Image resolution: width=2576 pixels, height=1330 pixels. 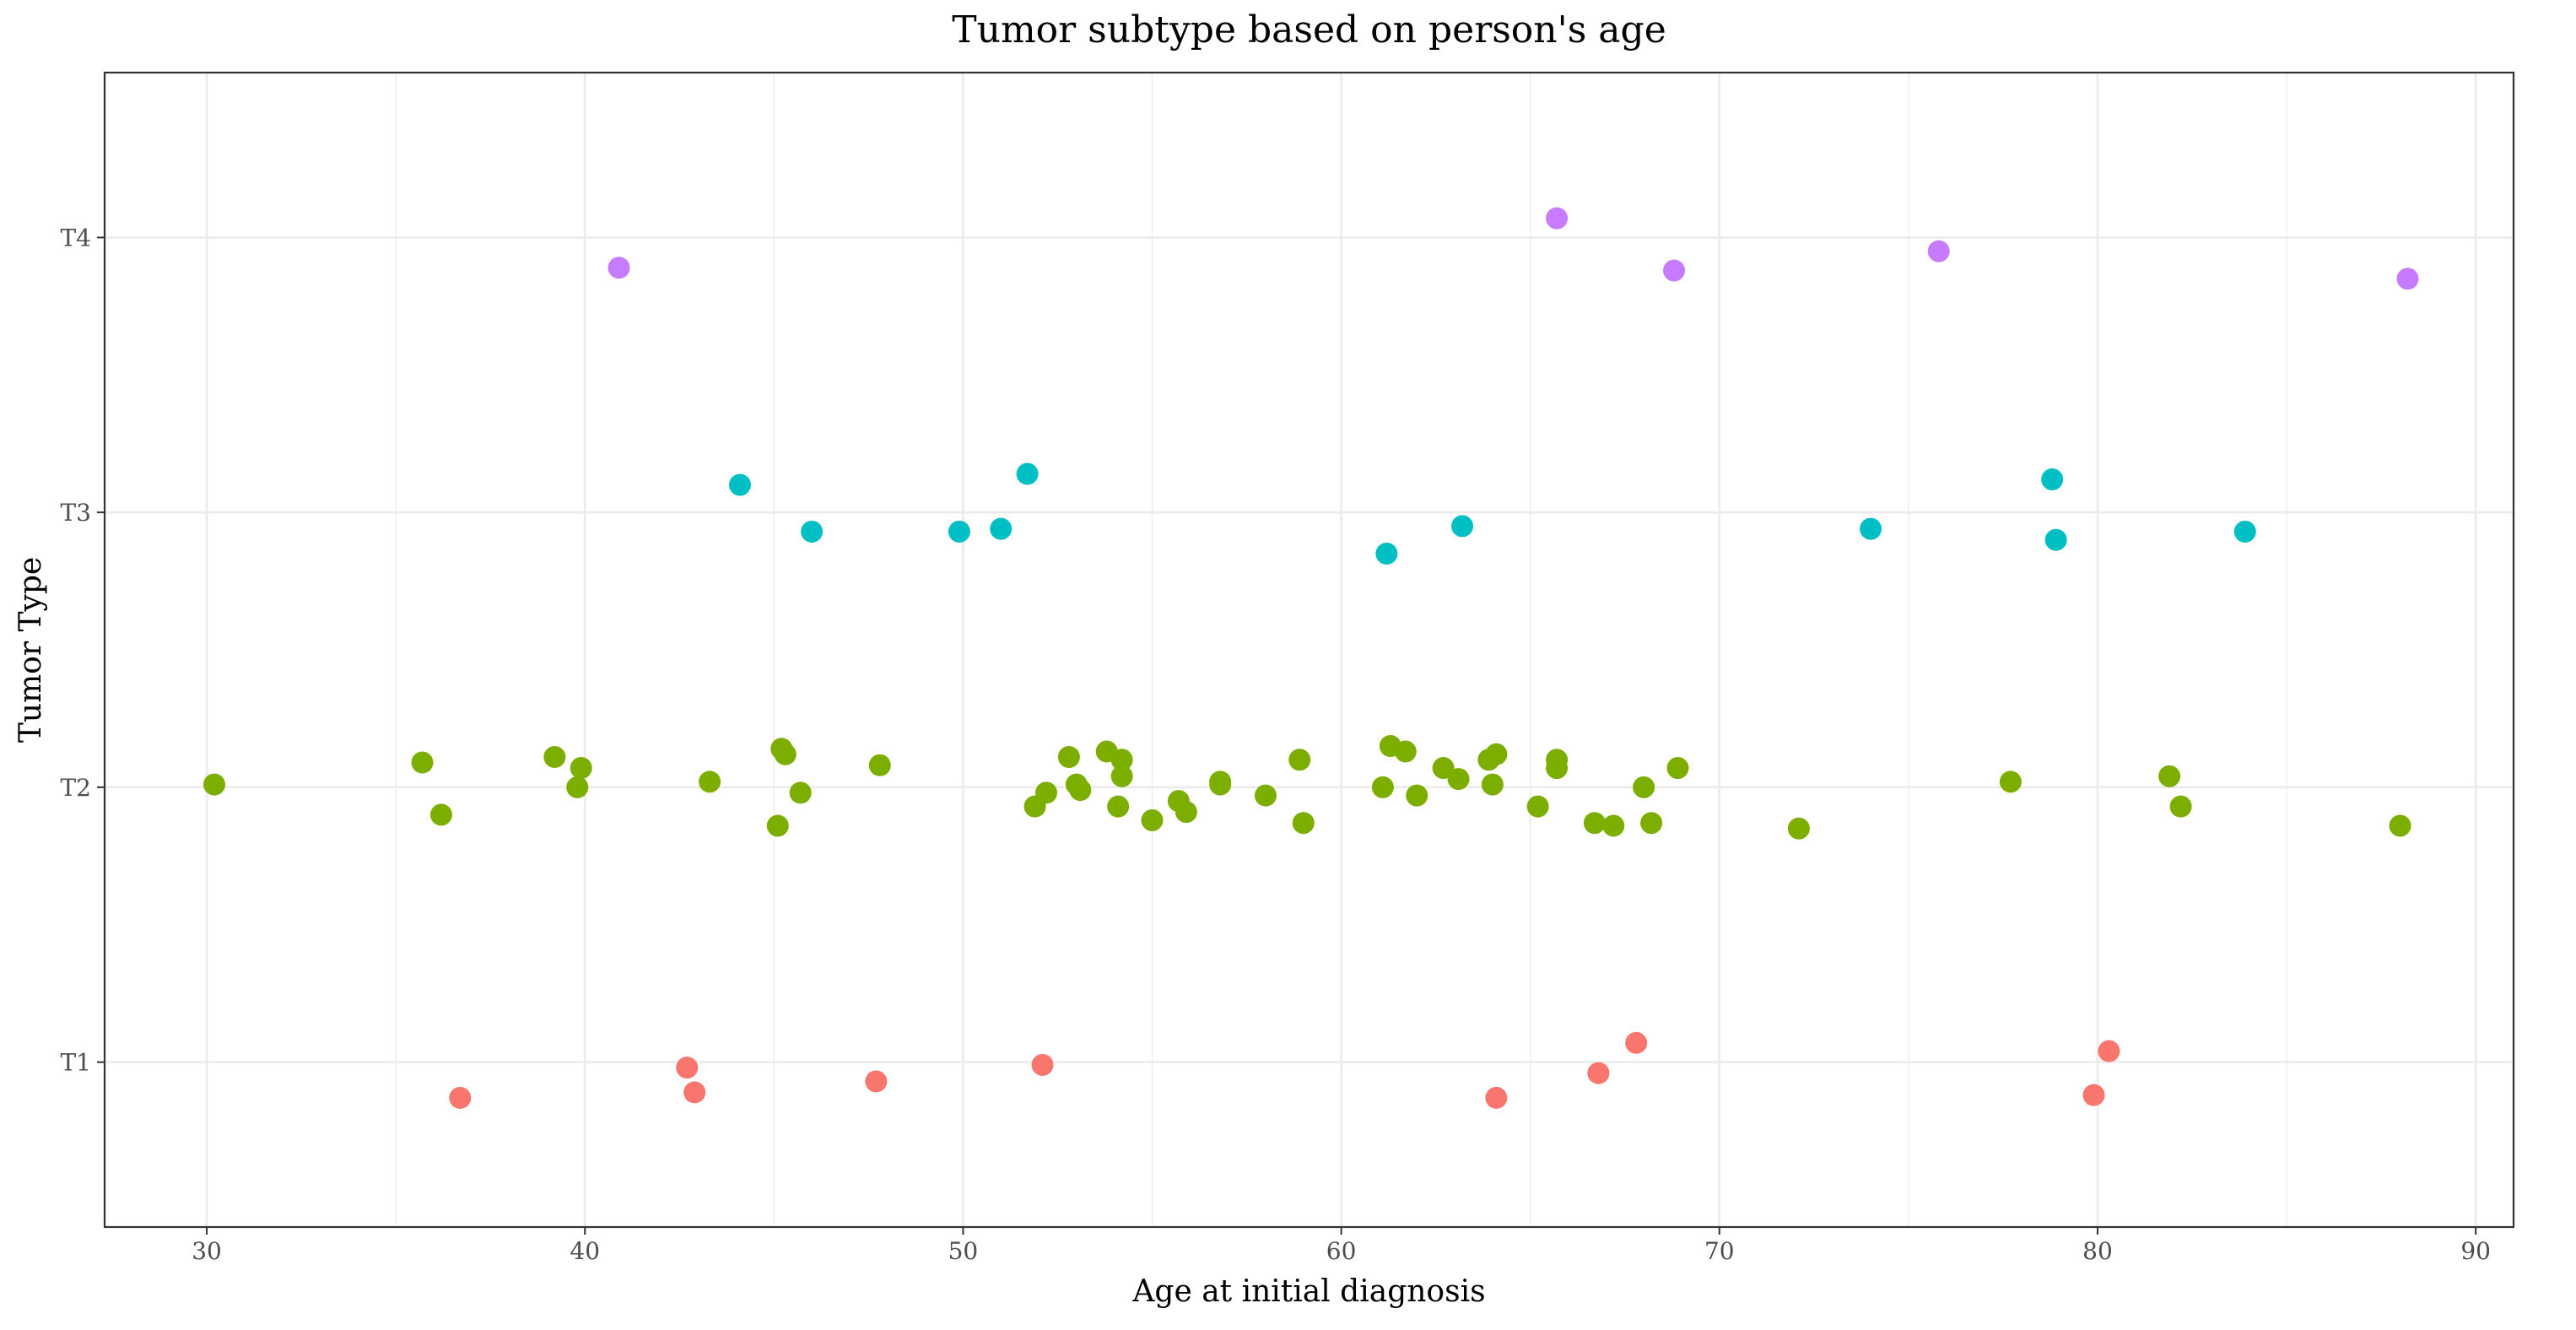 What do you see at coordinates (76, 238) in the screenshot?
I see `y-tick-label: T4` at bounding box center [76, 238].